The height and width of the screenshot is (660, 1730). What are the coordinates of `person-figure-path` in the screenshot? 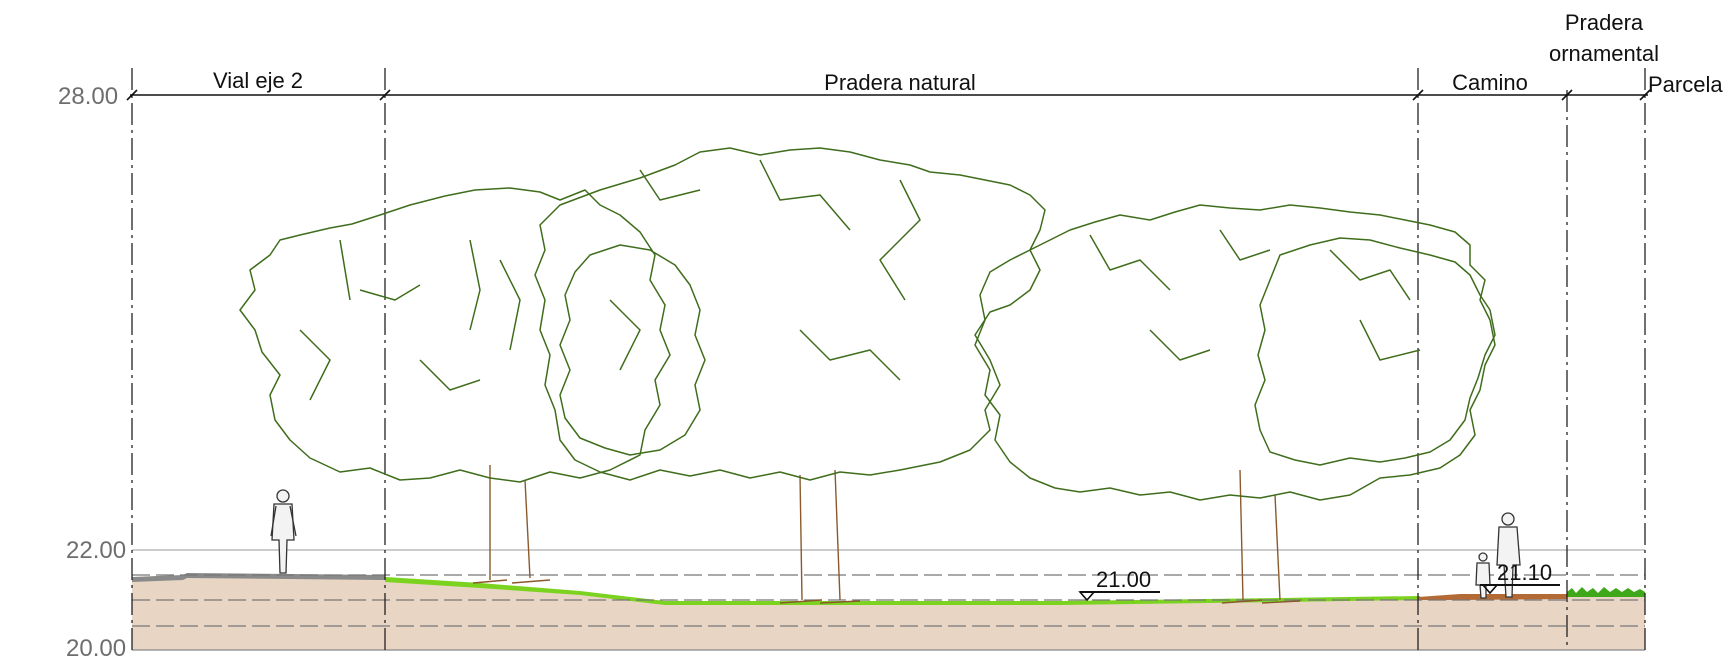 It's located at (1498, 555).